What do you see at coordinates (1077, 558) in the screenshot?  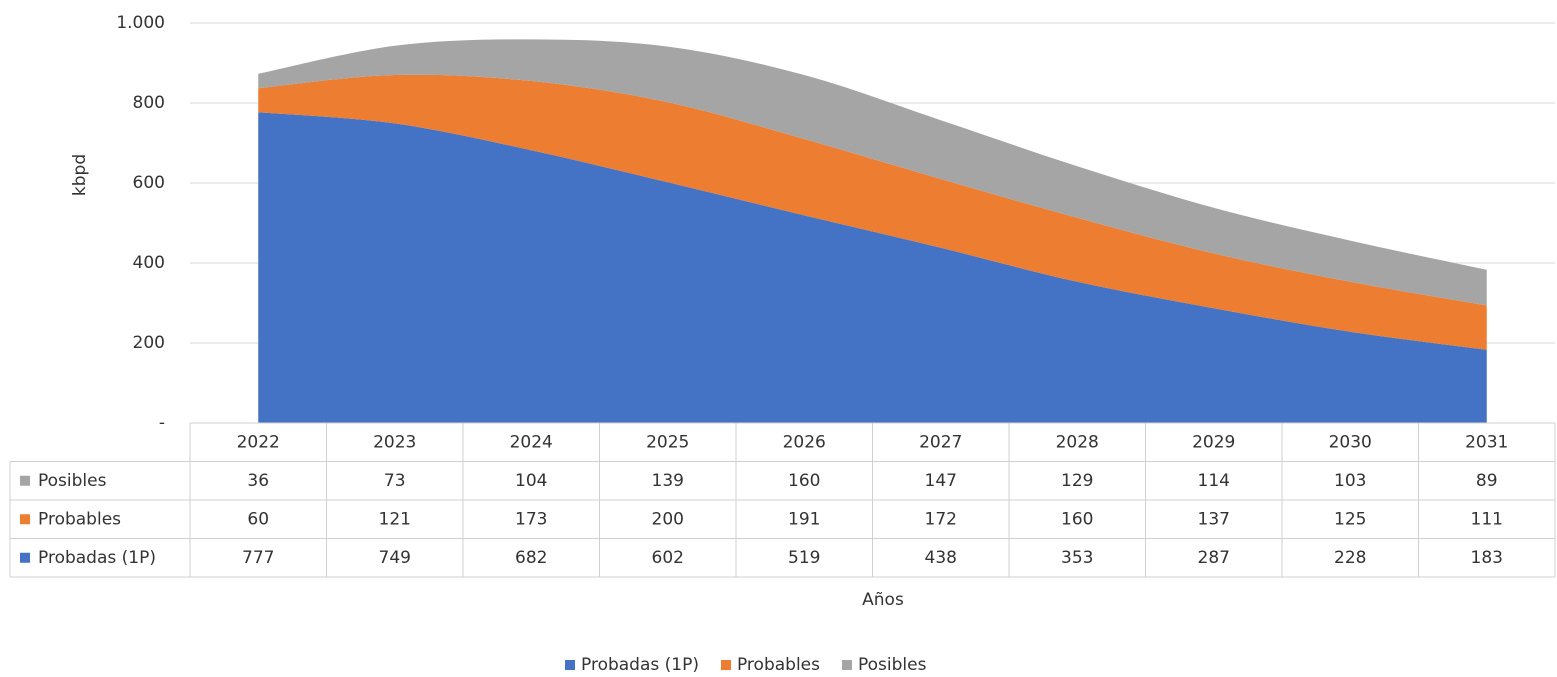 I see `table-cell: 353` at bounding box center [1077, 558].